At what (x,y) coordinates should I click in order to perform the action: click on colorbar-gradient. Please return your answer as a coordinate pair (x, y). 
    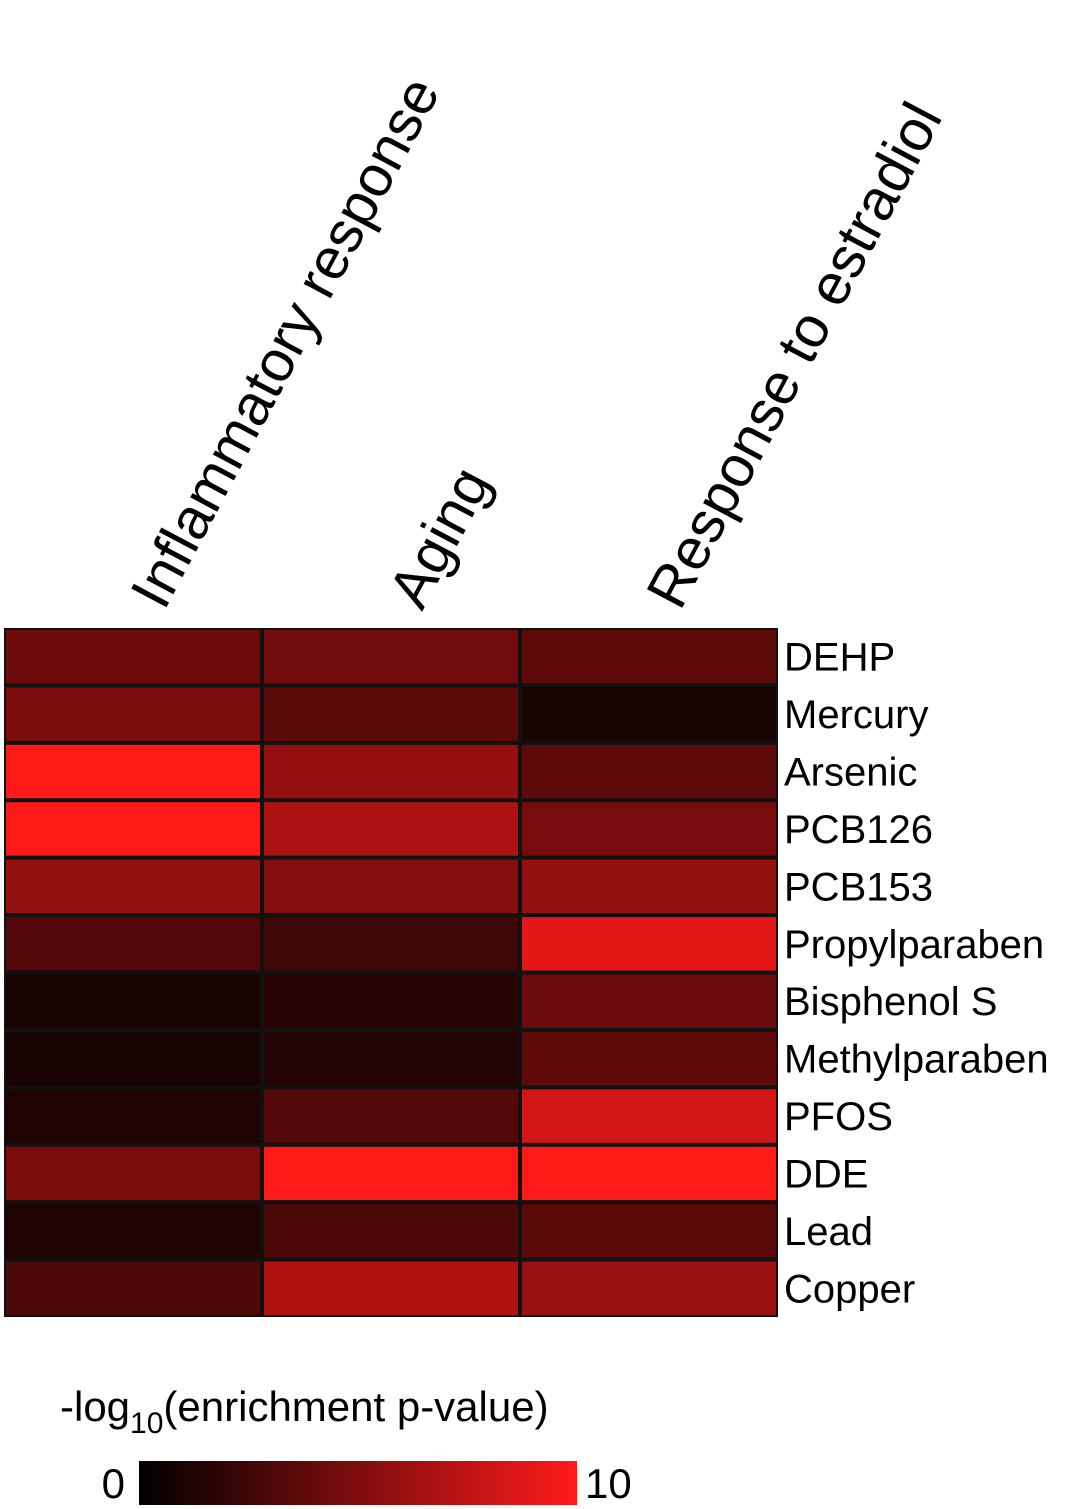
    Looking at the image, I should click on (358, 1483).